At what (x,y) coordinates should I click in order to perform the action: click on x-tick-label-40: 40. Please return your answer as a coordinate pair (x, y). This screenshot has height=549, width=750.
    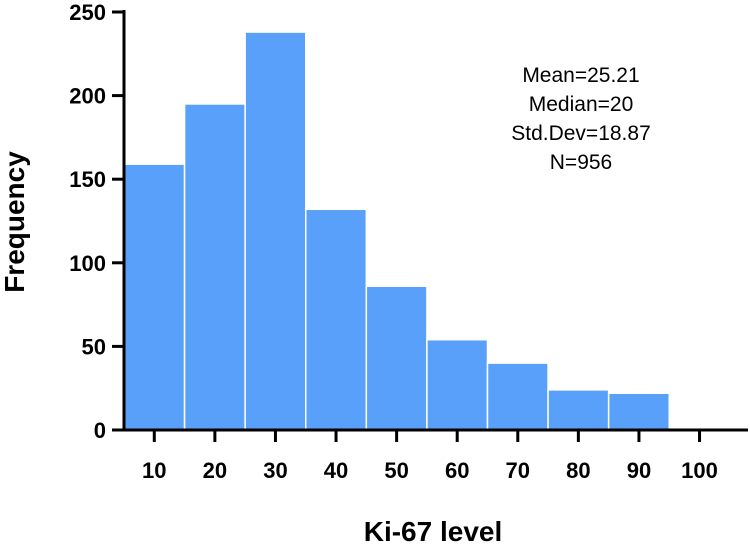
    Looking at the image, I should click on (336, 470).